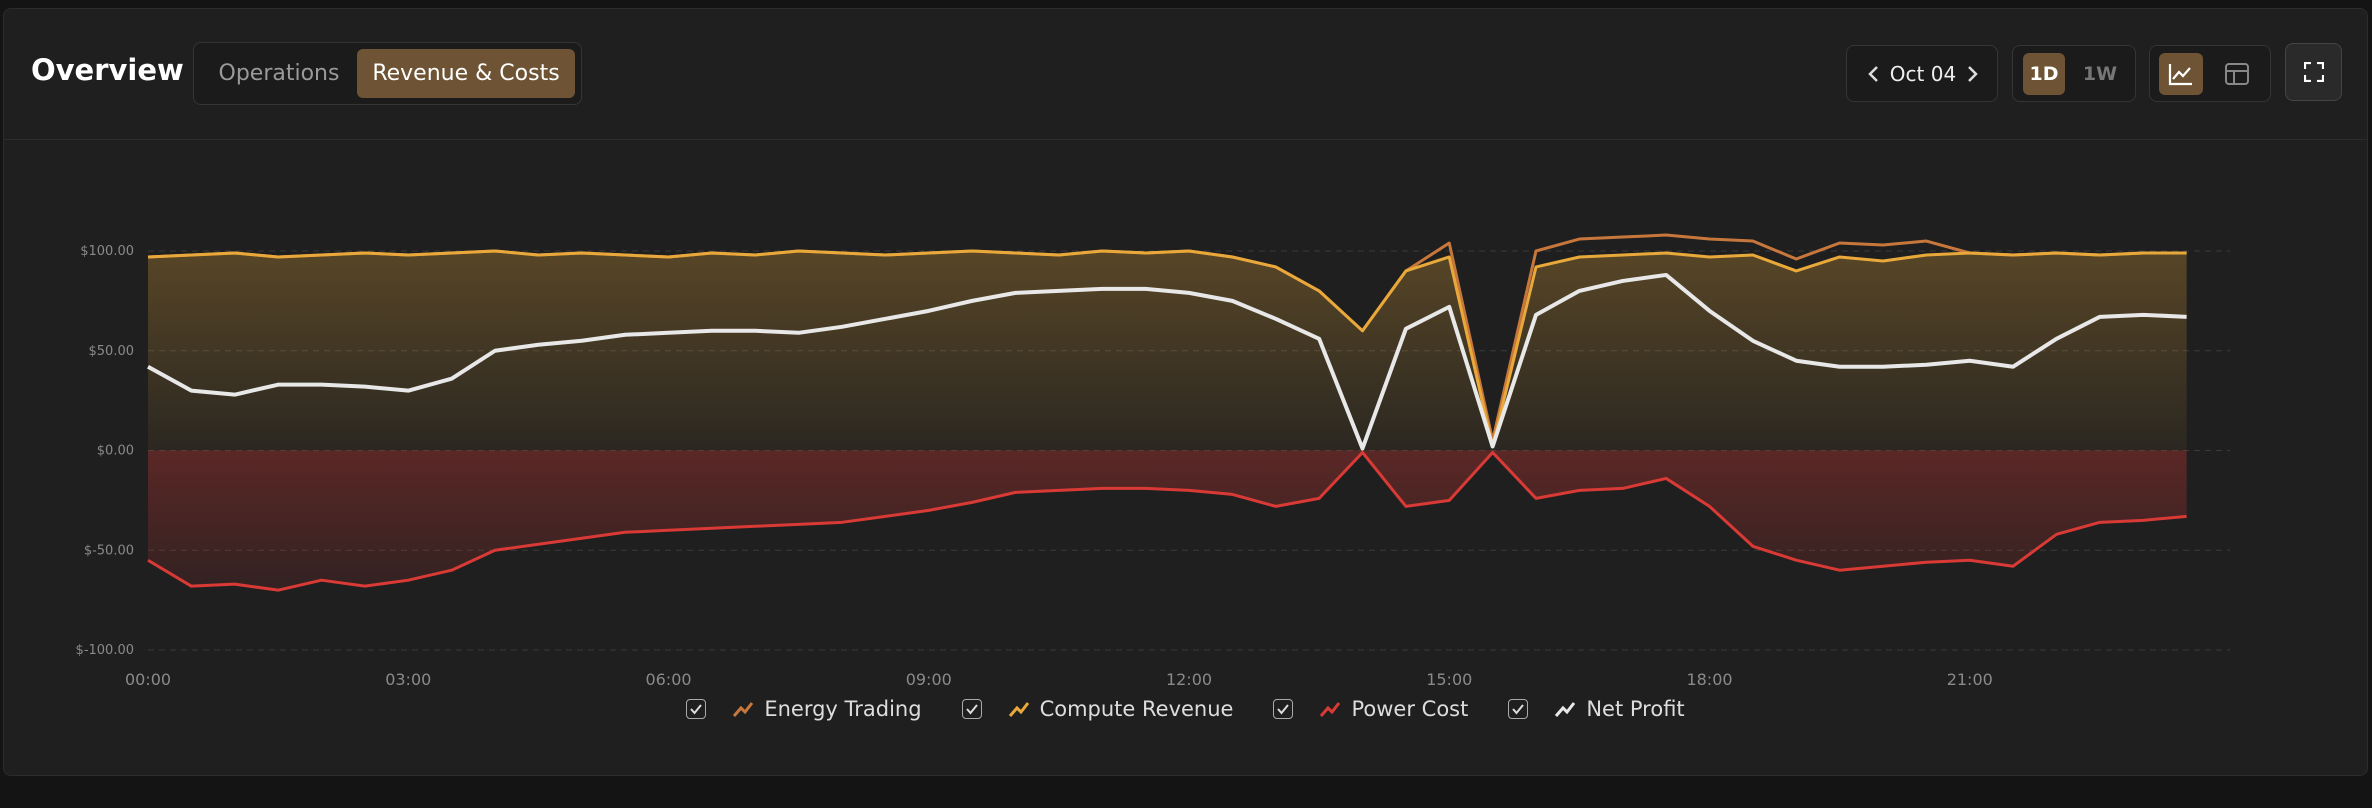 This screenshot has height=808, width=2372. I want to click on tab-group: Operations Revenue & Costs, so click(387, 73).